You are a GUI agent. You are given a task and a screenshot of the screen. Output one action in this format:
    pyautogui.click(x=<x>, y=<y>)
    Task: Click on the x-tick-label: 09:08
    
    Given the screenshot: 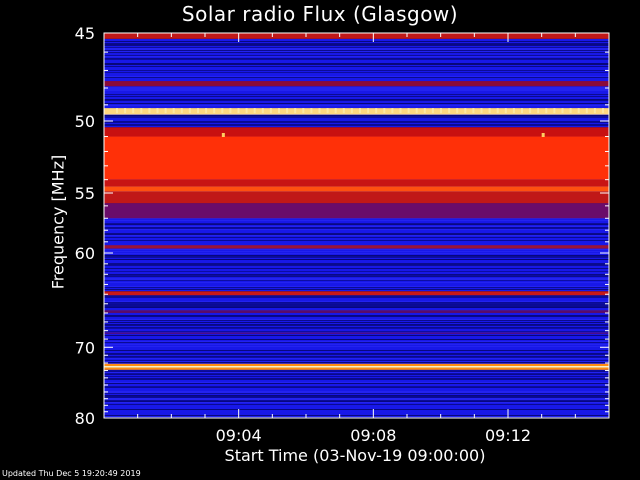 What is the action you would take?
    pyautogui.click(x=373, y=435)
    